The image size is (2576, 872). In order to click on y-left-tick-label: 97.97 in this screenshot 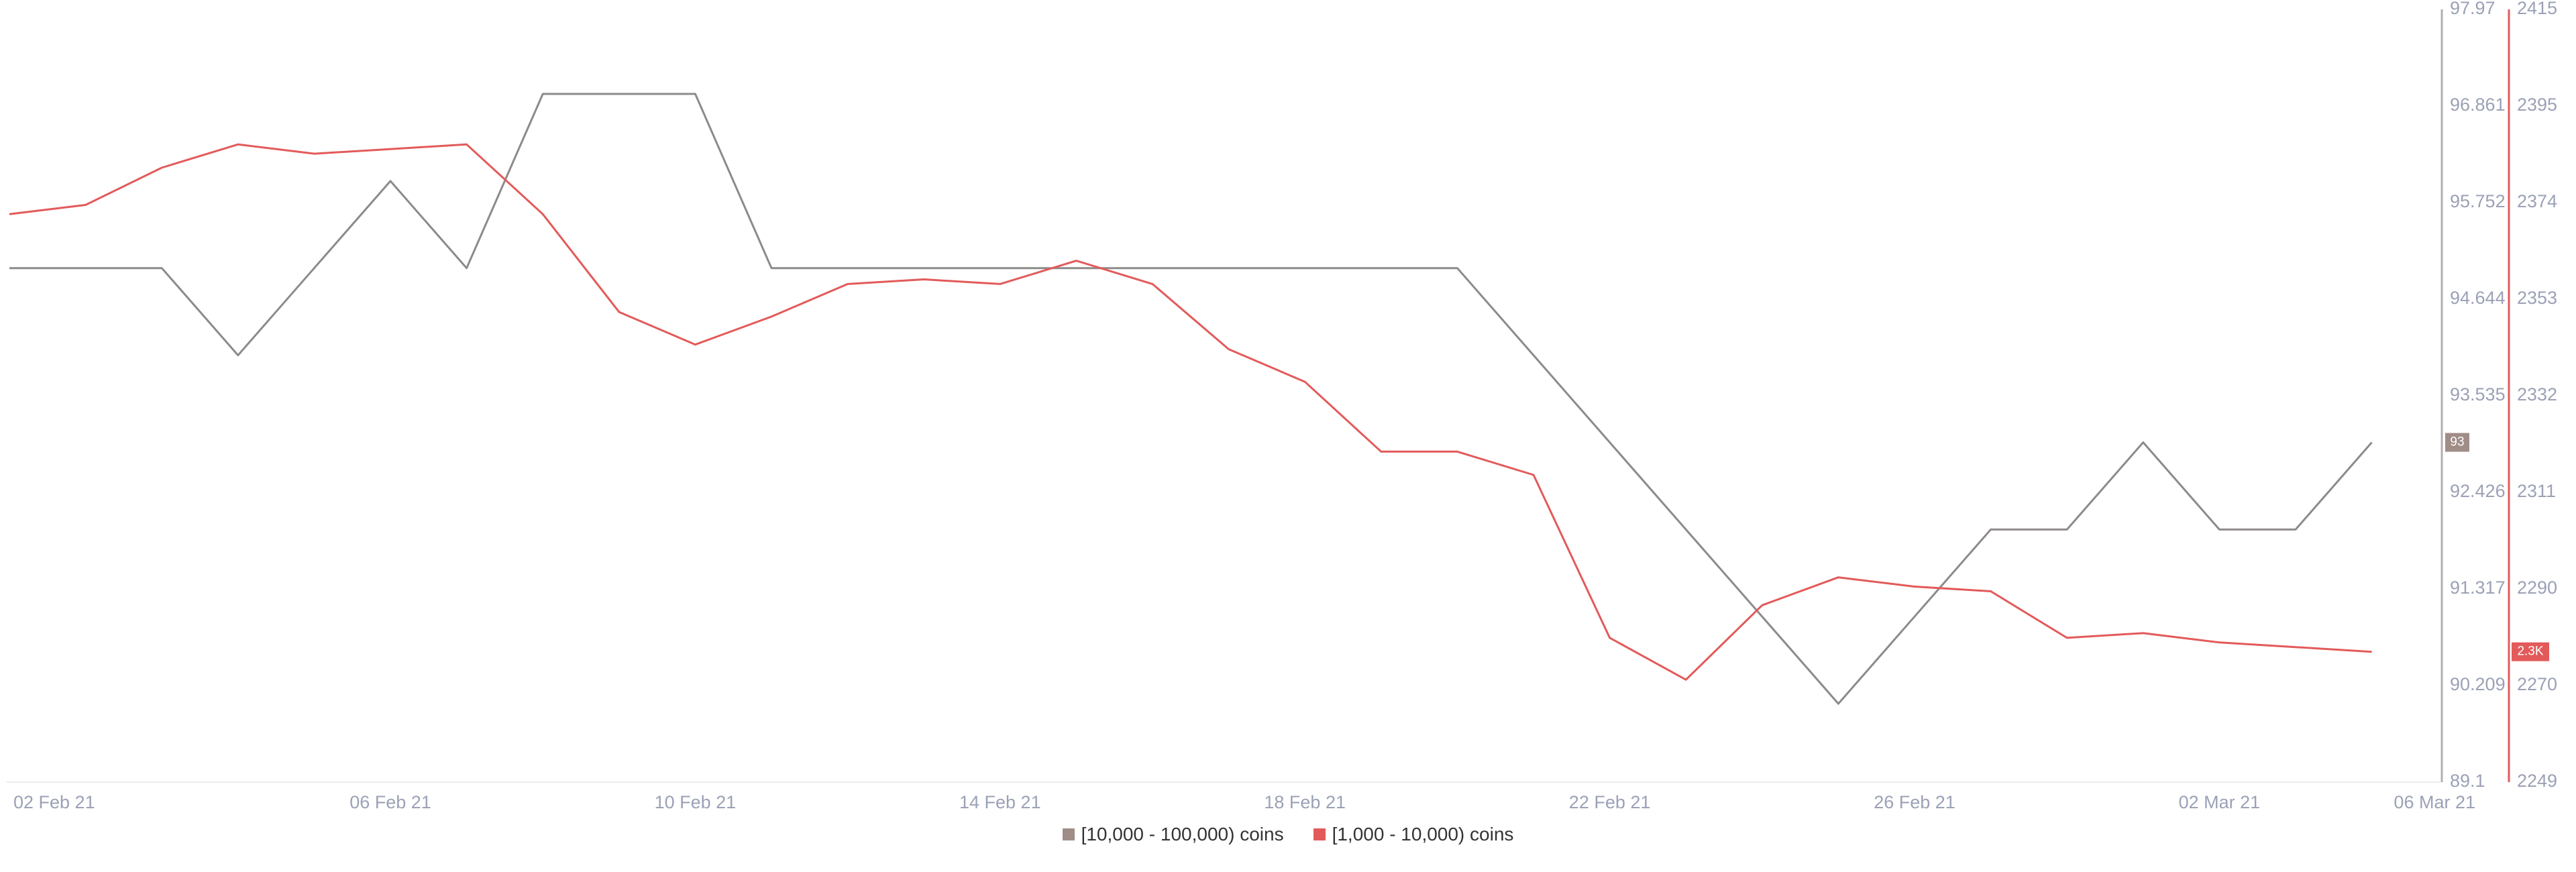, I will do `click(2473, 9)`.